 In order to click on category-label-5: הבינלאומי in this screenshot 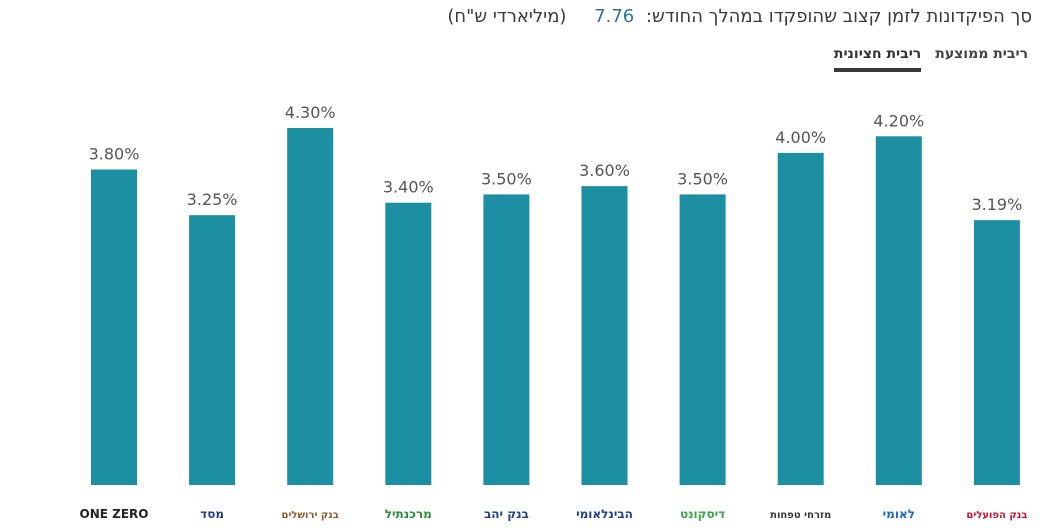, I will do `click(604, 514)`.